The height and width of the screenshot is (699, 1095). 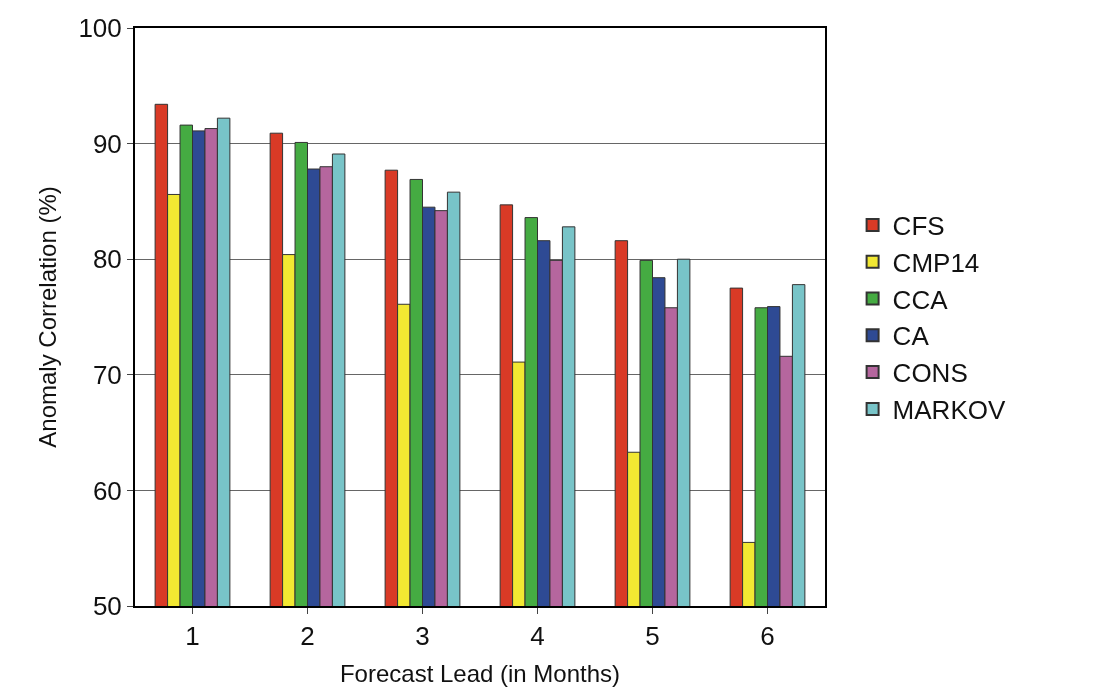 I want to click on x-tick-label: 6, so click(x=767, y=636).